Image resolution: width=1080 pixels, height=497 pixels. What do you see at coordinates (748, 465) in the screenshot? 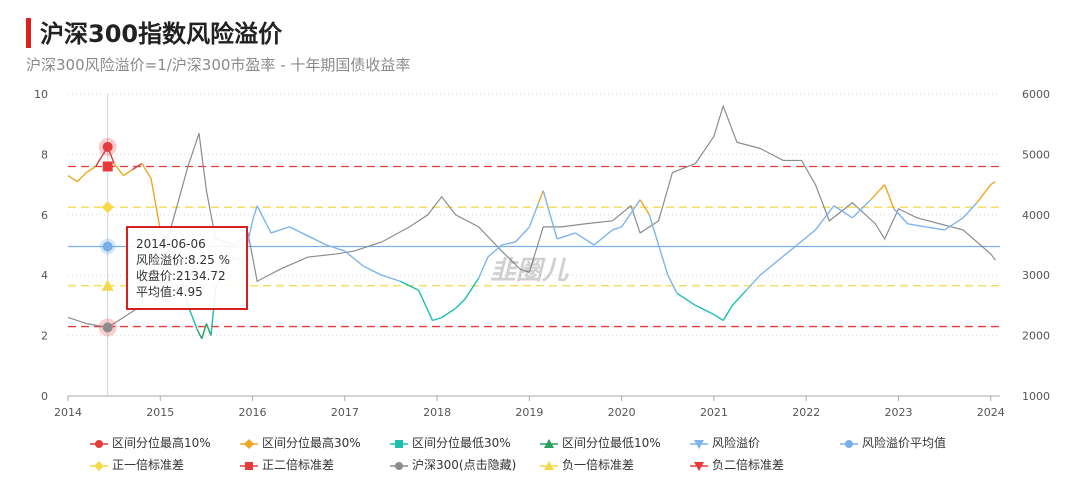
I see `legend-label: 负二倍标准差` at bounding box center [748, 465].